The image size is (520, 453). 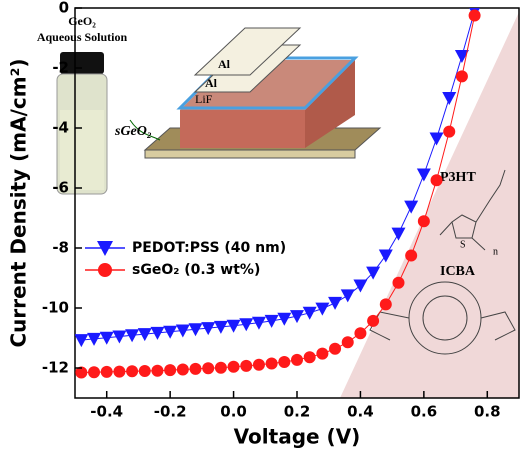 What do you see at coordinates (458, 177) in the screenshot?
I see `annotation: P3HT` at bounding box center [458, 177].